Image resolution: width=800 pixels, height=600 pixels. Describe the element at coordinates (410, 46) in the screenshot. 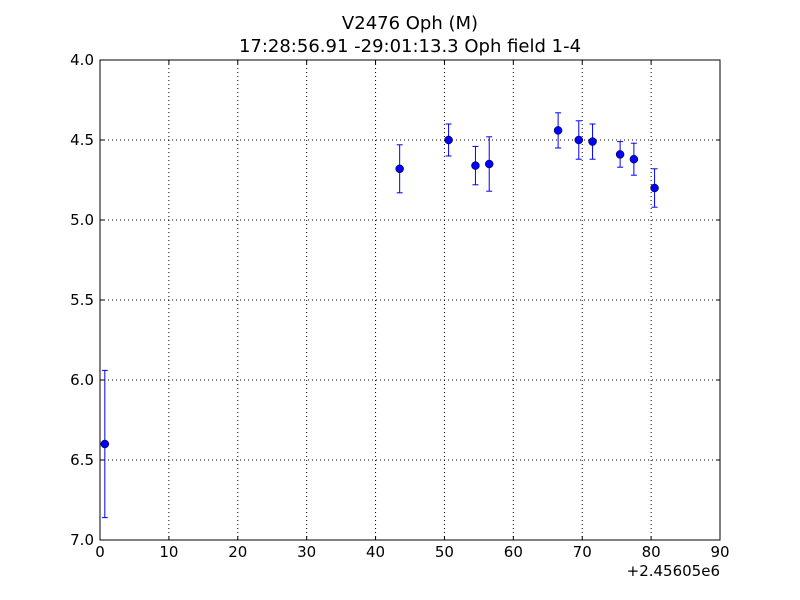

I see `chart-subtitle: 17:28:56.91 -29:01:13.3 Oph field 1-4` at that location.